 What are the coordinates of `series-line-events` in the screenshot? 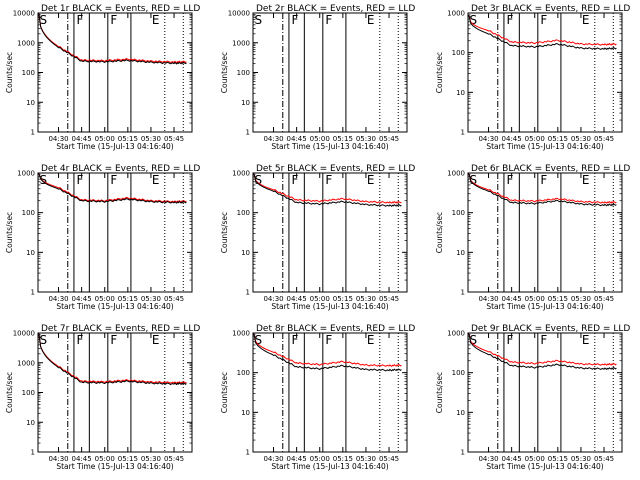 It's located at (542, 32).